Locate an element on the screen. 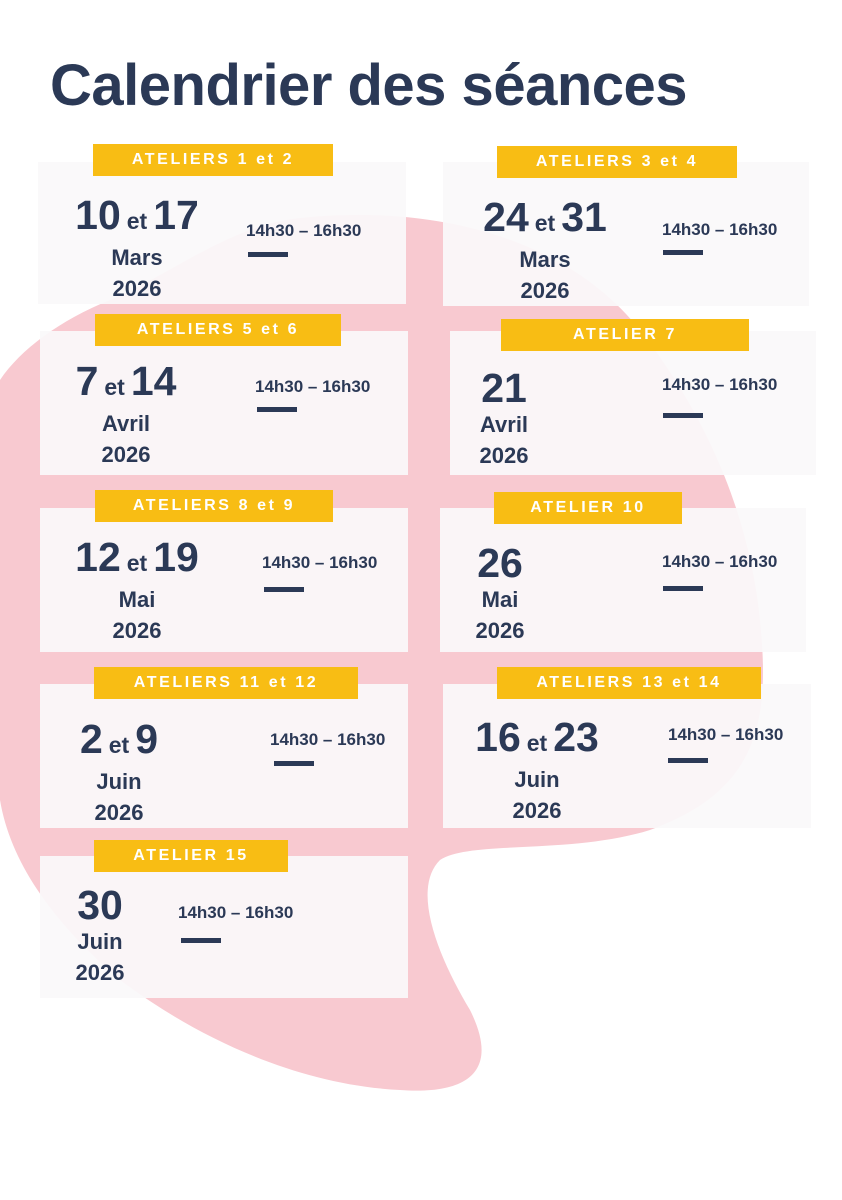 Image resolution: width=842 pixels, height=1200 pixels. session-days: 21 is located at coordinates (504, 388).